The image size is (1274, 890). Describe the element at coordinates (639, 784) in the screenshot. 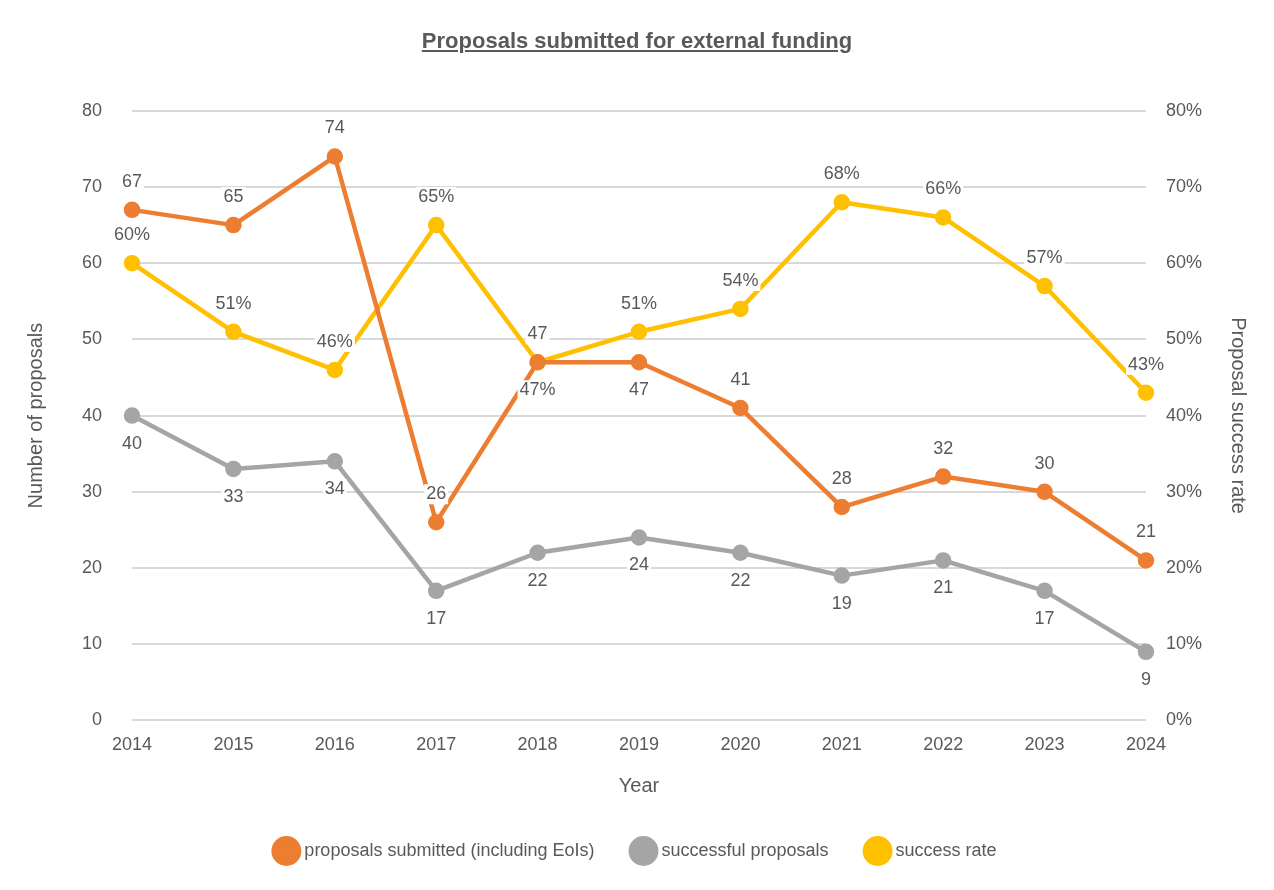

I see `x-axis-title: Year` at that location.